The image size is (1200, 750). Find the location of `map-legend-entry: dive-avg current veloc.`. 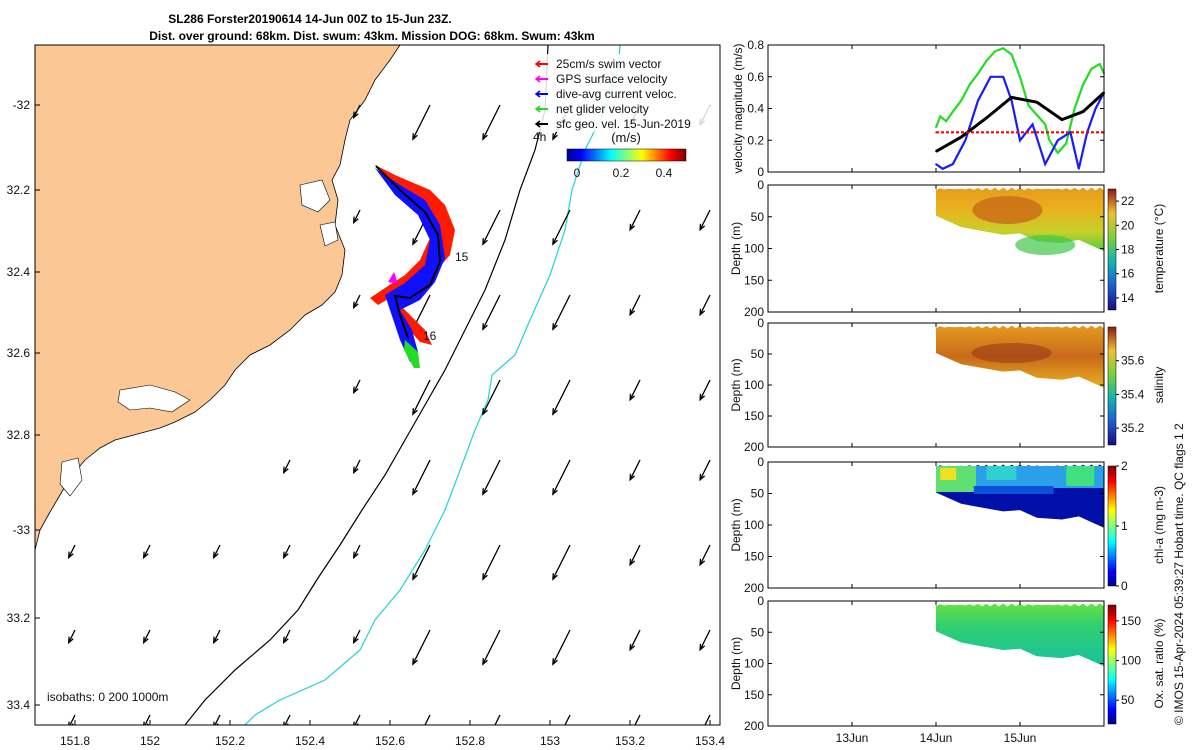

map-legend-entry: dive-avg current veloc. is located at coordinates (616, 94).